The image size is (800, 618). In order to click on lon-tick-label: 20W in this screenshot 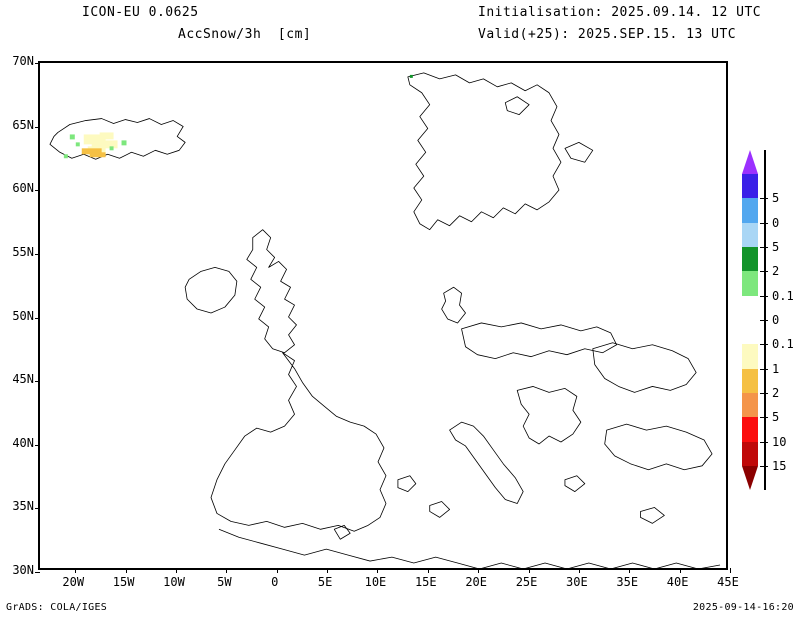, I will do `click(73, 582)`.